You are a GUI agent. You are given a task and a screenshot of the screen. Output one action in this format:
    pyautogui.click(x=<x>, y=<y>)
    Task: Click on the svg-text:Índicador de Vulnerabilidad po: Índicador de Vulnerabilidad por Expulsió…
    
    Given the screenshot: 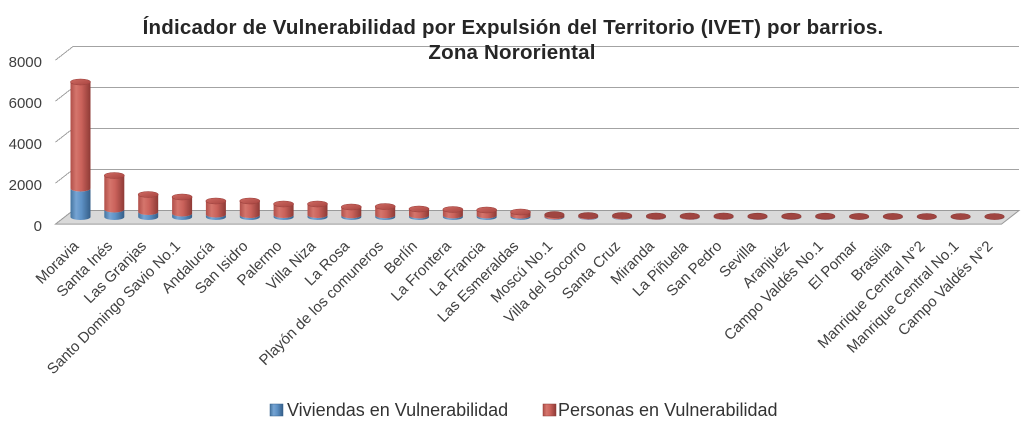 What is the action you would take?
    pyautogui.click(x=513, y=27)
    